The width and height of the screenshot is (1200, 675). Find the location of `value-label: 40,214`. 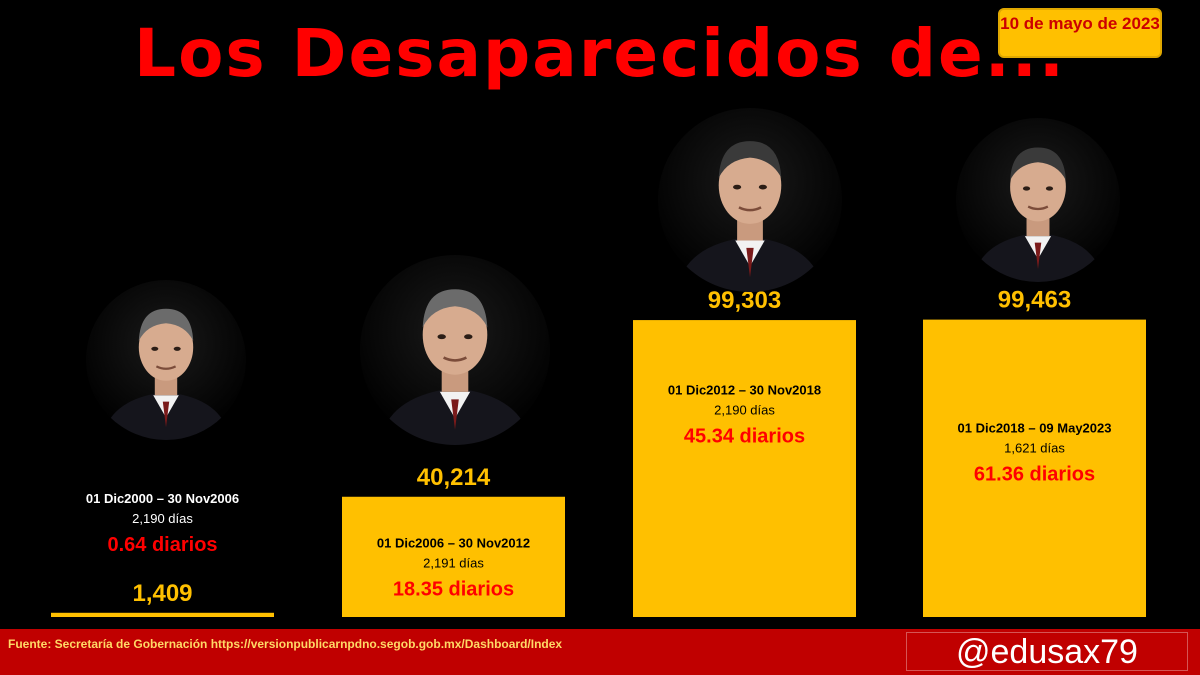

value-label: 40,214 is located at coordinates (454, 477).